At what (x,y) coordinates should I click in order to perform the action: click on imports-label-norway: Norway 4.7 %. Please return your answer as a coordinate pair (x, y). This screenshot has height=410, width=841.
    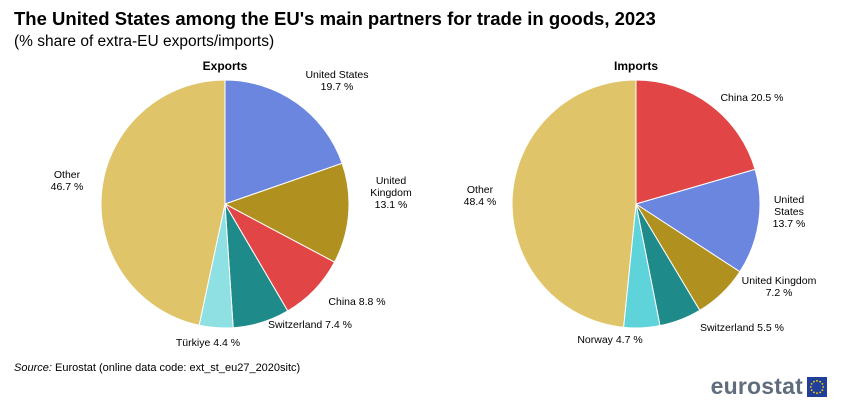
    Looking at the image, I should click on (609, 340).